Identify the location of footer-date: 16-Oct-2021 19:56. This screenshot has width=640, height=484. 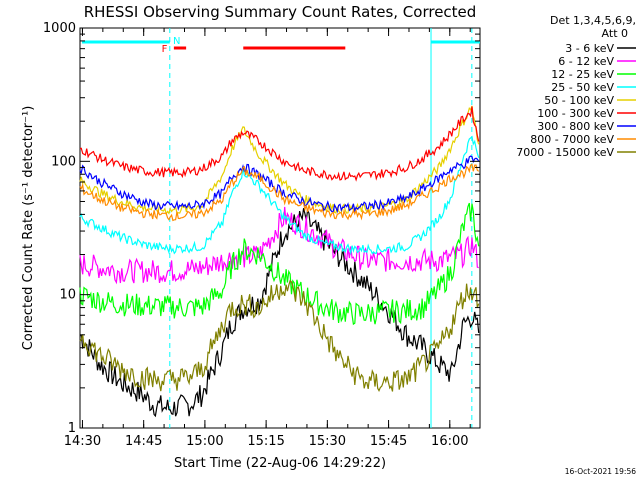
(600, 471).